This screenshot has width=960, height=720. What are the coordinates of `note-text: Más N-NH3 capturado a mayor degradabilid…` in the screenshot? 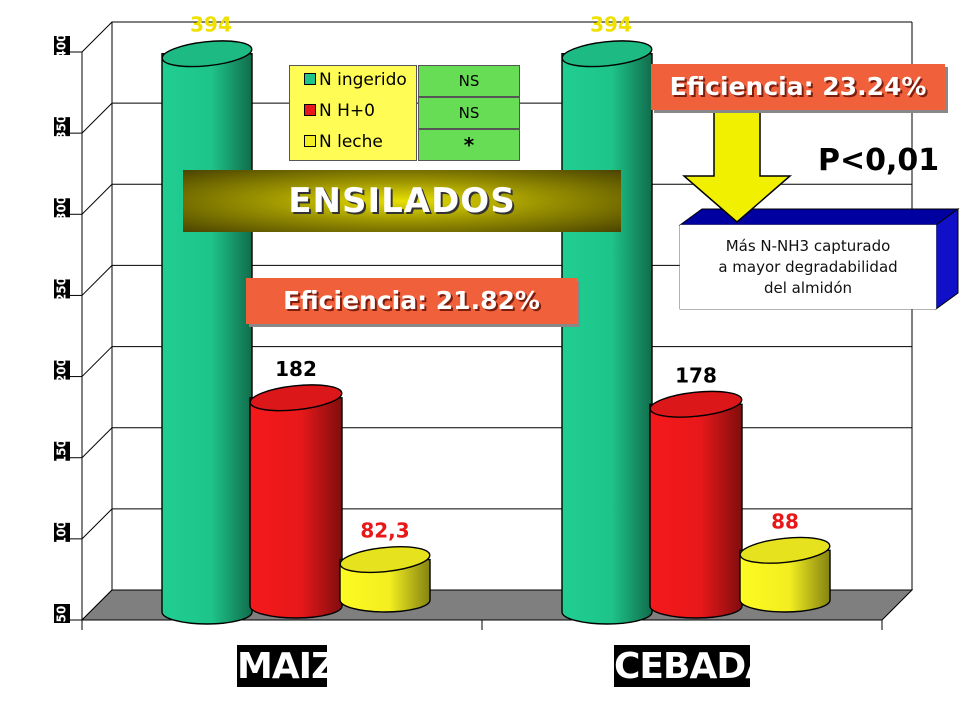 It's located at (808, 267).